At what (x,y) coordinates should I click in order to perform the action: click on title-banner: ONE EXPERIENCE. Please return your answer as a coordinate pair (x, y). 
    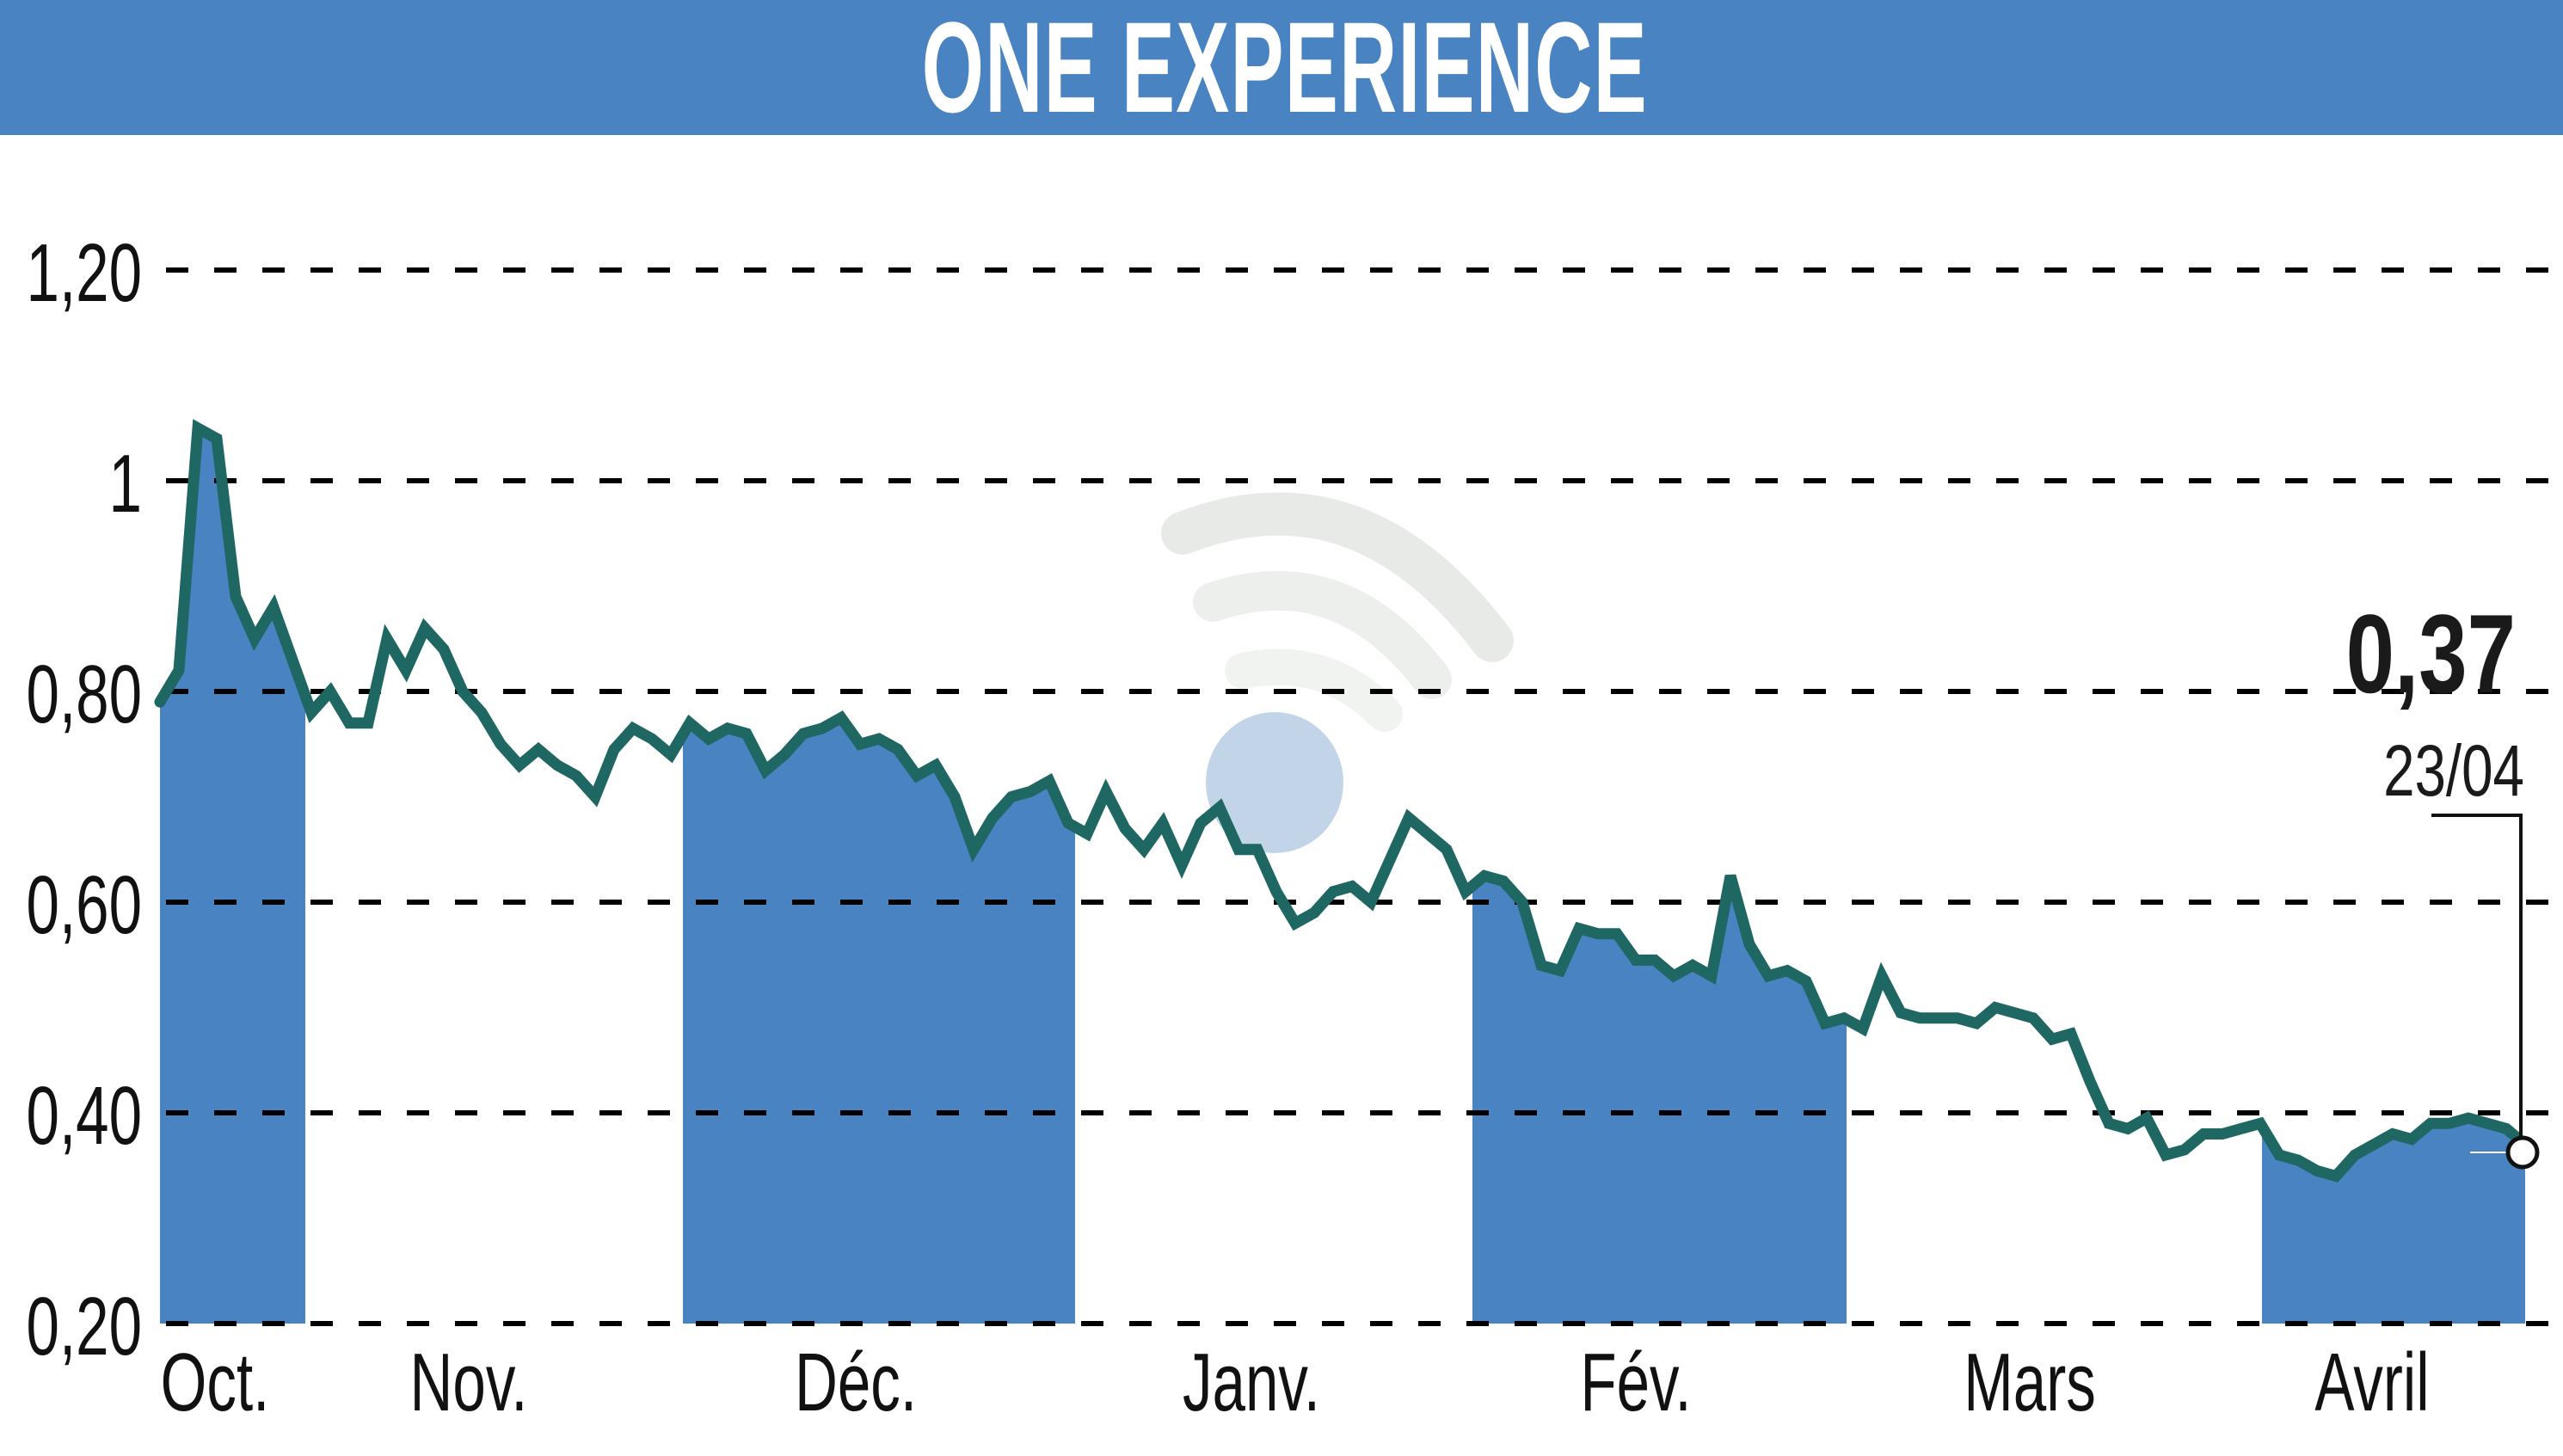
    Looking at the image, I should click on (1281, 67).